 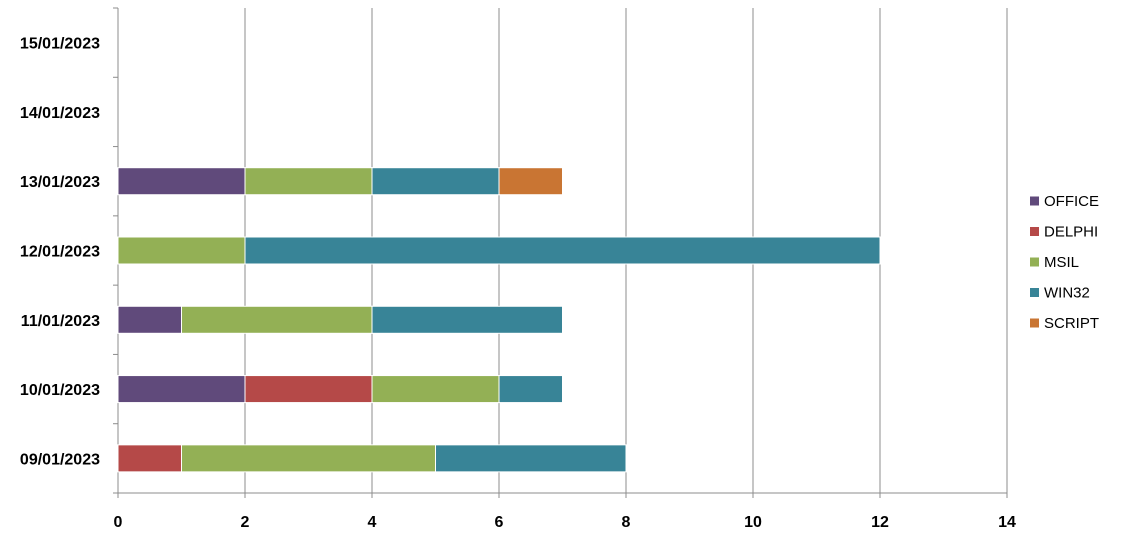 What do you see at coordinates (499, 522) in the screenshot?
I see `x-tick-label: 6` at bounding box center [499, 522].